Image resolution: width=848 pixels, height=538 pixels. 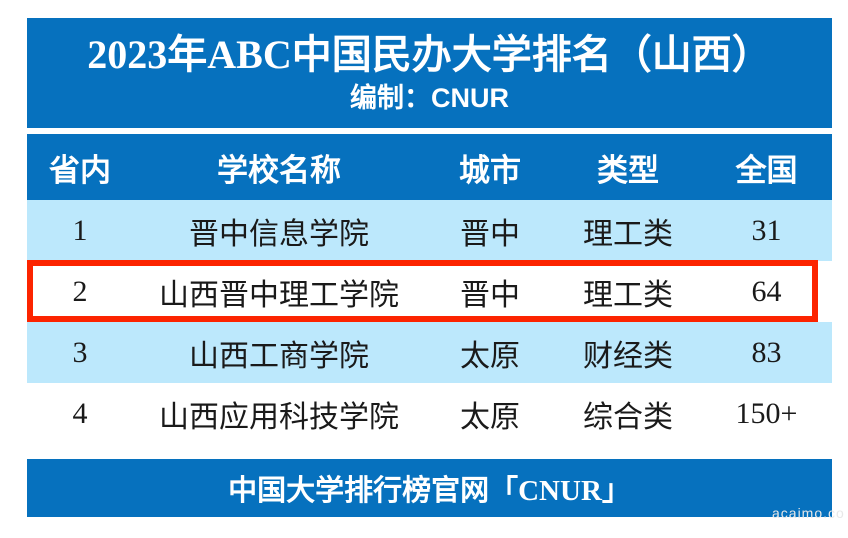 I want to click on cell-province-rank: 4, so click(x=80, y=413).